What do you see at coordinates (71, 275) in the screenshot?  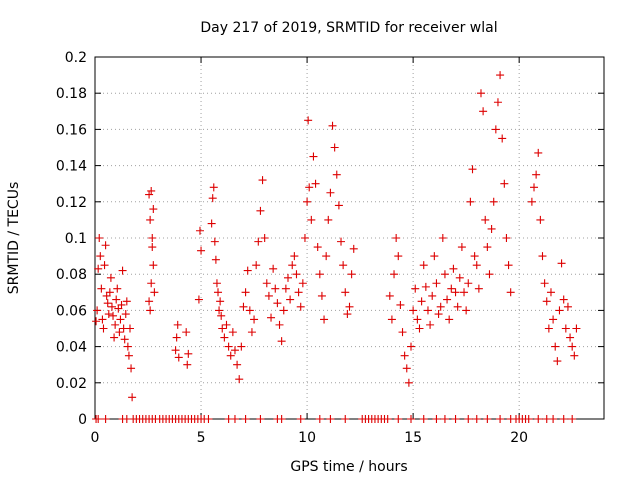 I see `y-tick-label: 0.08` at bounding box center [71, 275].